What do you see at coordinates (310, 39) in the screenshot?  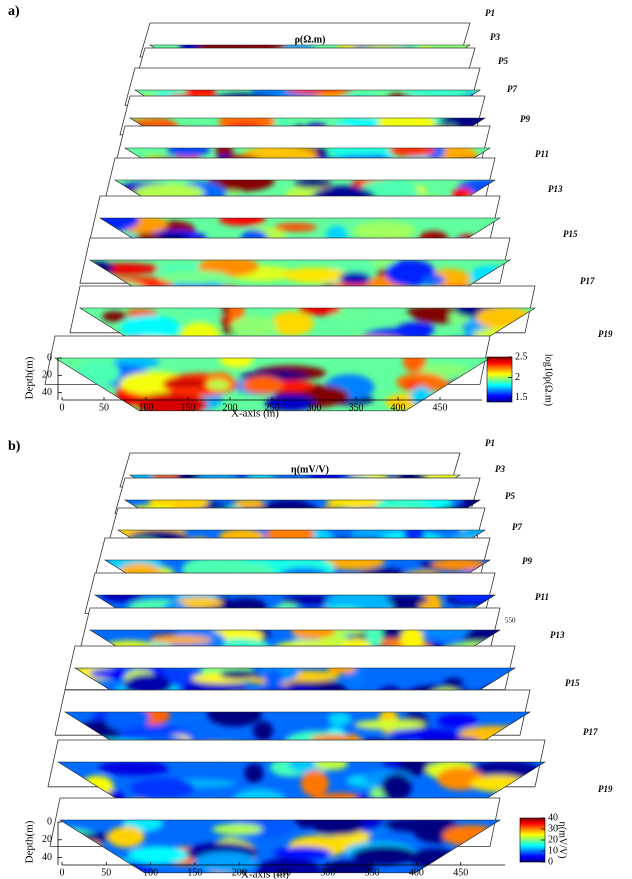 I see `section-title: ρ(Ω.m)` at bounding box center [310, 39].